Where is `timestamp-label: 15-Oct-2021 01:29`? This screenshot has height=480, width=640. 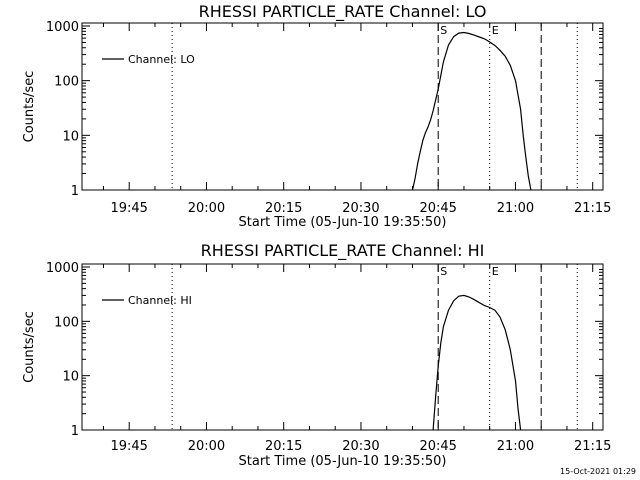 timestamp-label: 15-Oct-2021 01:29 is located at coordinates (598, 471).